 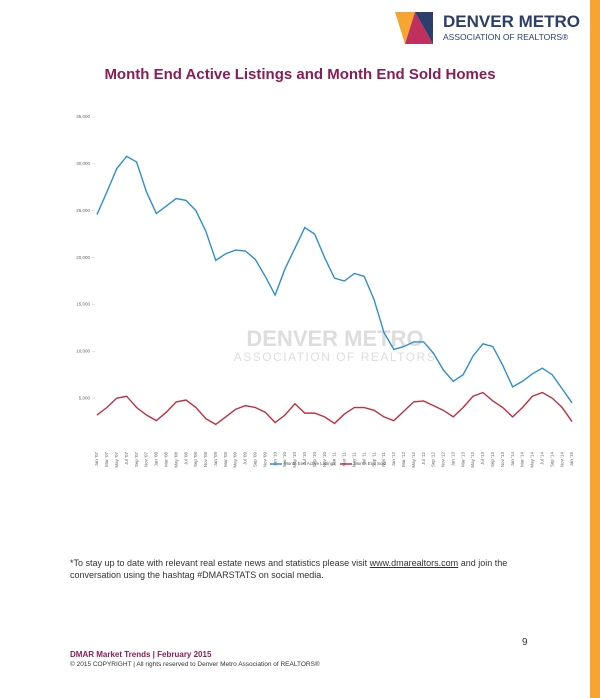 I want to click on logo-title: DENVER METRO, so click(x=511, y=21).